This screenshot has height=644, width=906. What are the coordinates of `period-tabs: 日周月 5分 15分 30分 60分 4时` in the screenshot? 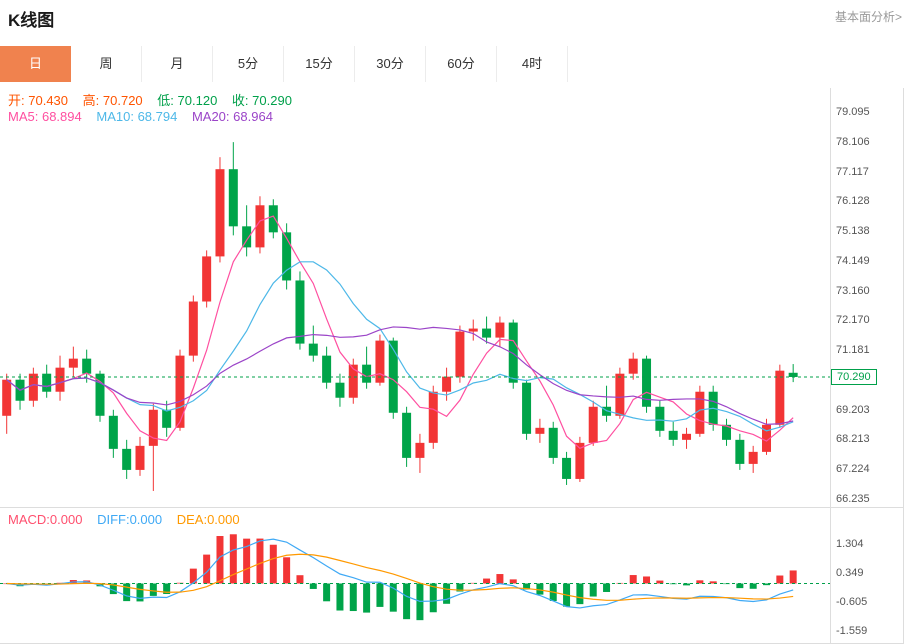 It's located at (284, 64).